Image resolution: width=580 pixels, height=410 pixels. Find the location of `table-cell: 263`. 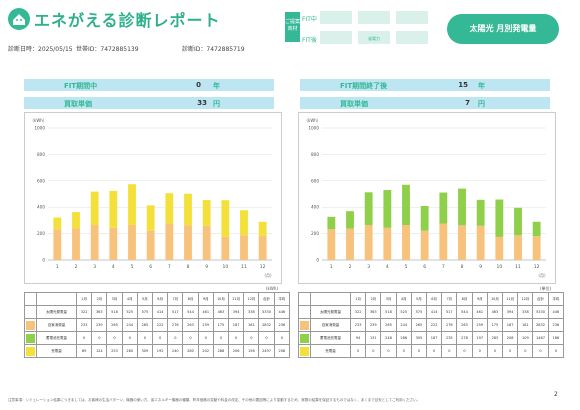

table-cell: 263 is located at coordinates (190, 325).